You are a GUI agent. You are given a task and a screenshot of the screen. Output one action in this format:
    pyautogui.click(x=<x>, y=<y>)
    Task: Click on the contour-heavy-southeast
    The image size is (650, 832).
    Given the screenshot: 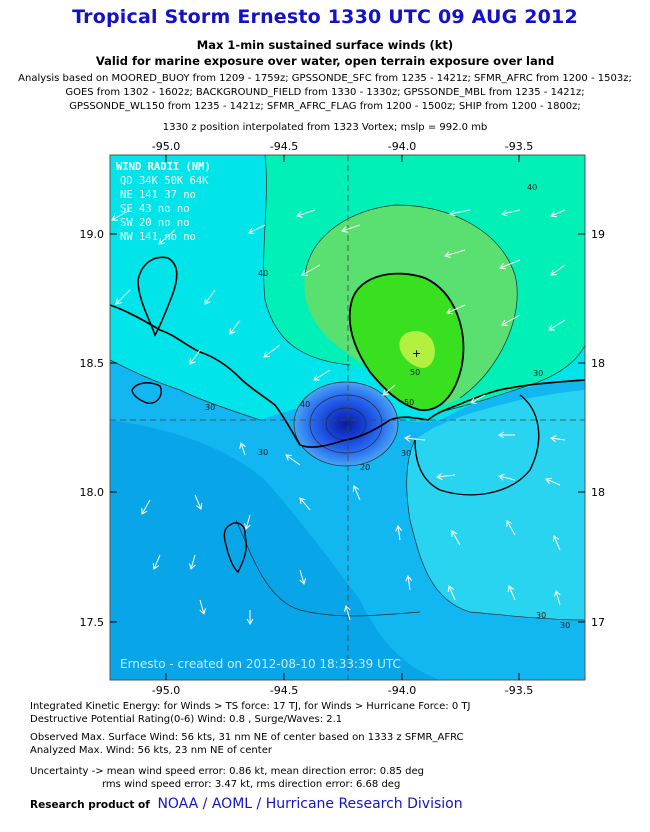 What is the action you would take?
    pyautogui.click(x=477, y=445)
    